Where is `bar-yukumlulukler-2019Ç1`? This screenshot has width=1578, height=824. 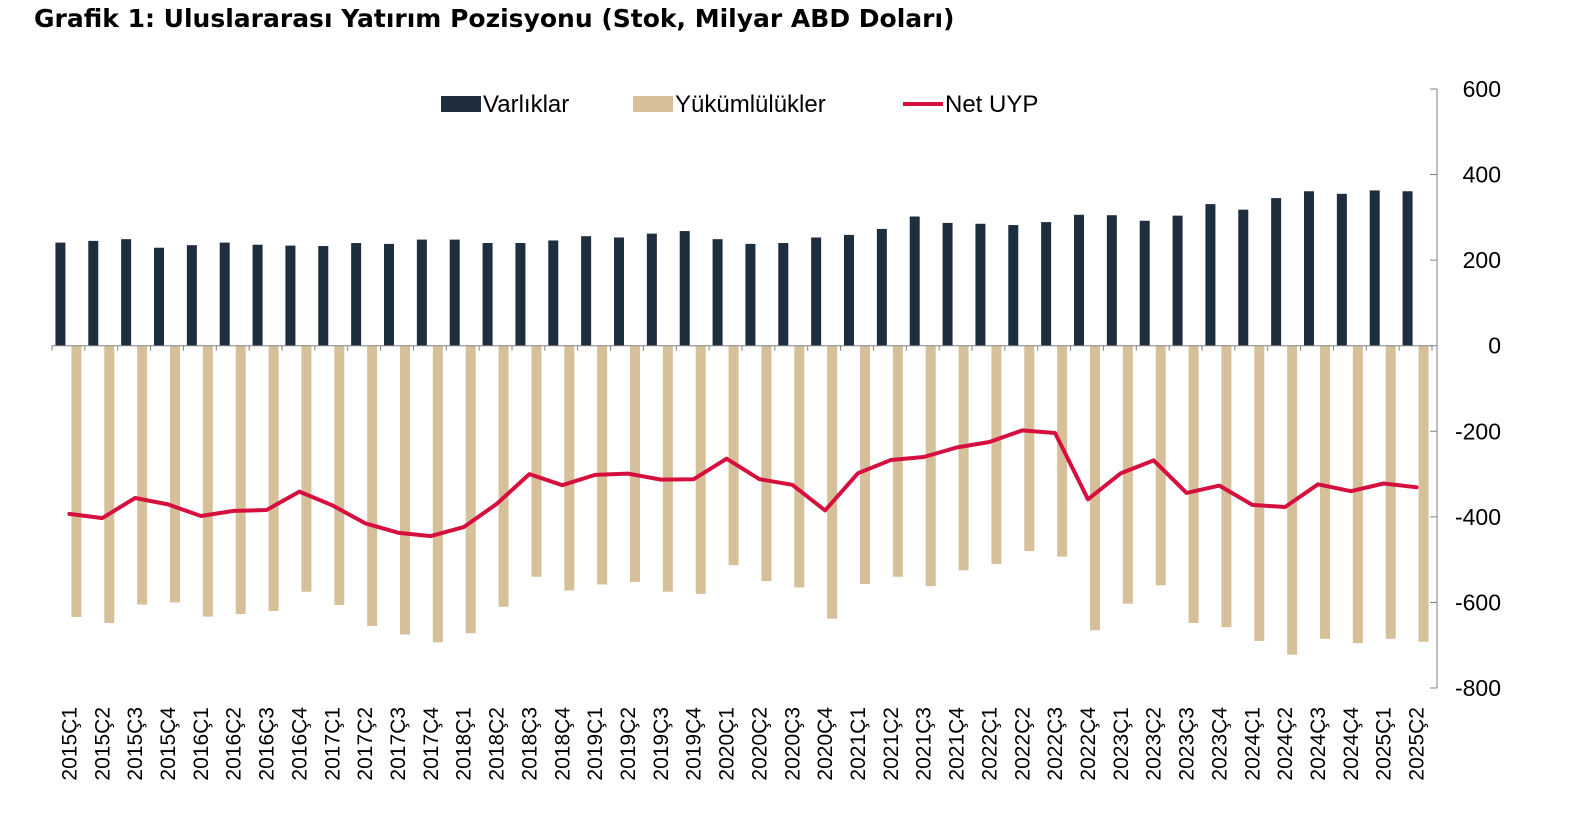
bar-yukumlulukler-2019Ç1 is located at coordinates (602, 465).